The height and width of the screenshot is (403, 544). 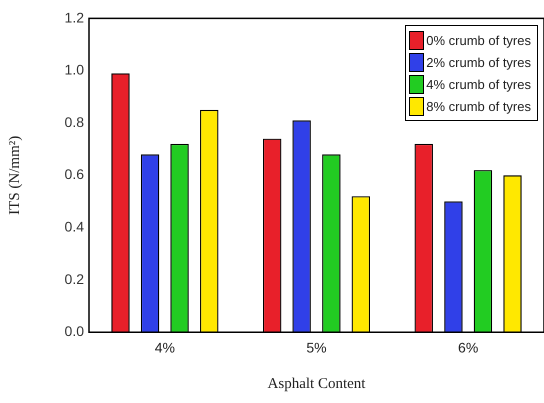 I want to click on x-tick-label: 5%, so click(x=316, y=347).